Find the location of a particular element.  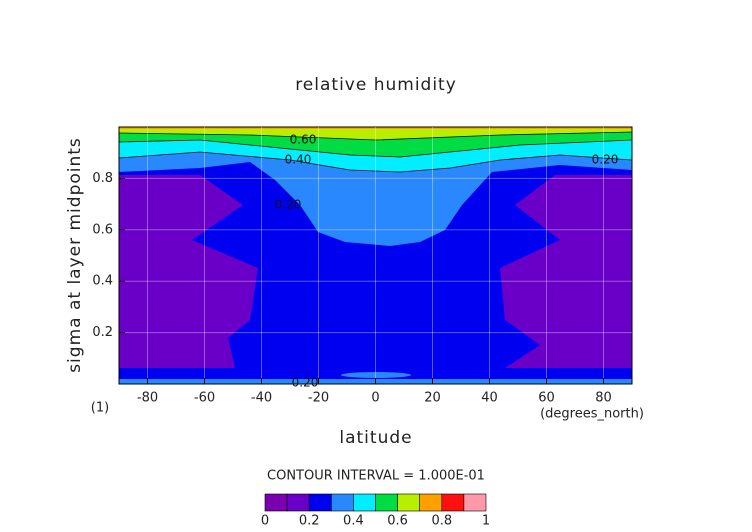

contour-label: 0.60 is located at coordinates (303, 140).